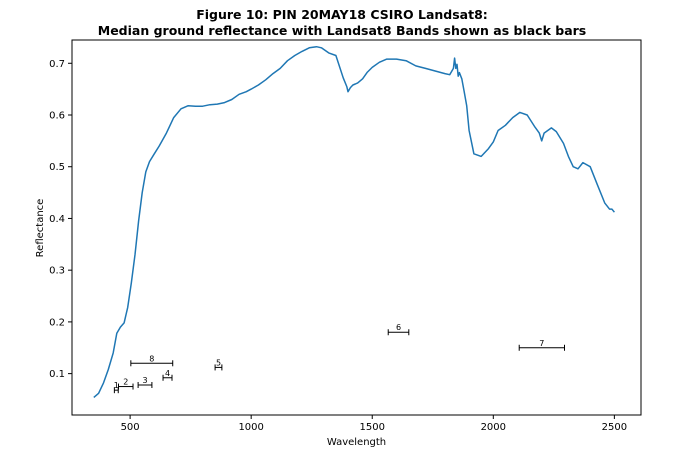  Describe the element at coordinates (57, 322) in the screenshot. I see `y-tick-label: 0.2` at that location.